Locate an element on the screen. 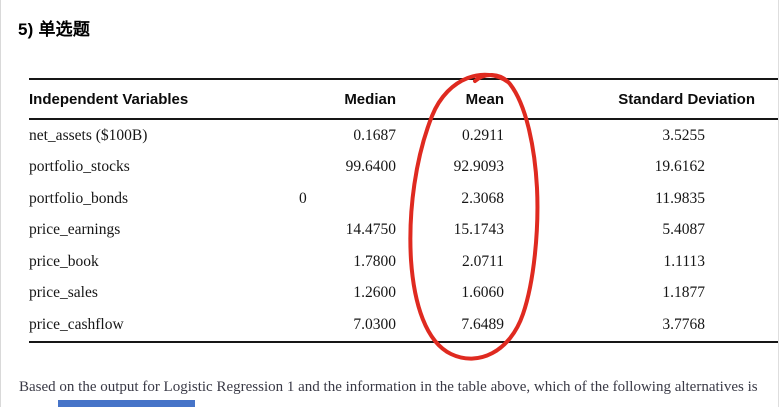  cell-sd: 1.1113 is located at coordinates (684, 261).